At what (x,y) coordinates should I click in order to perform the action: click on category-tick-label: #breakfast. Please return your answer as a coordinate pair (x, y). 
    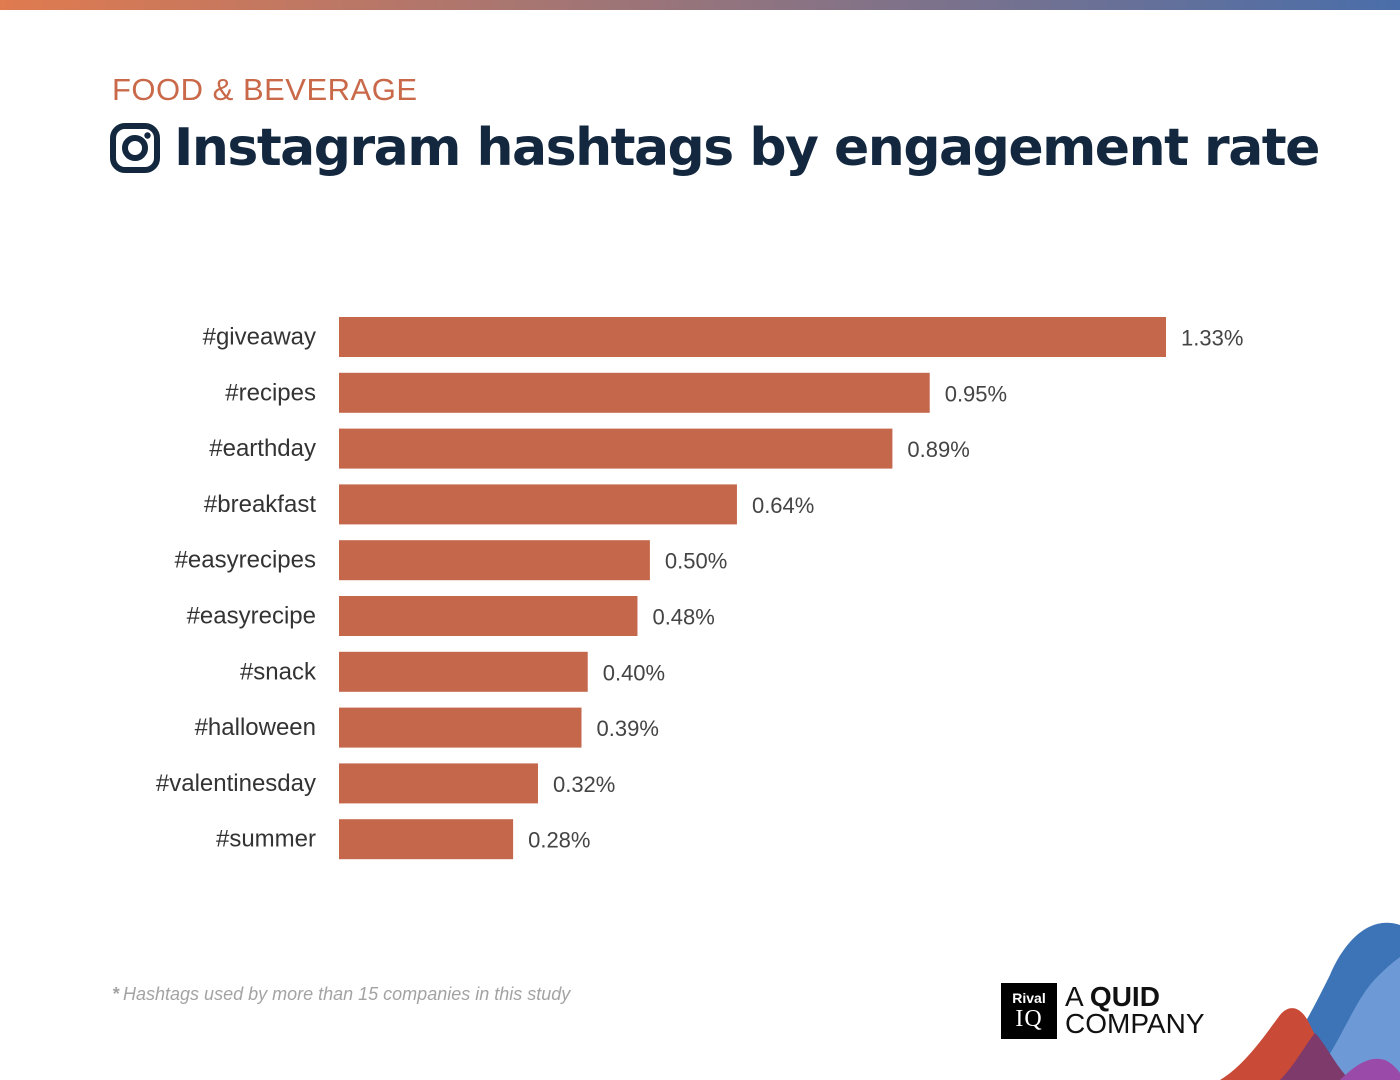
    Looking at the image, I should click on (260, 504).